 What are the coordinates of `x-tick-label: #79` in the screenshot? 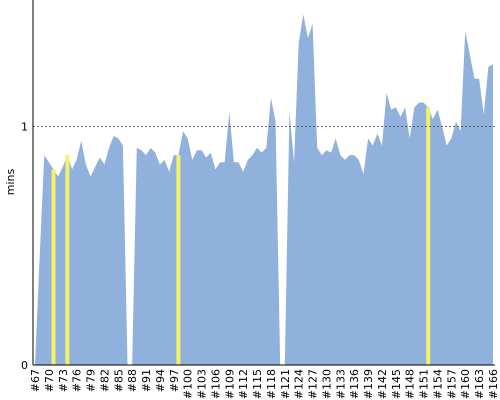 It's located at (91, 380).